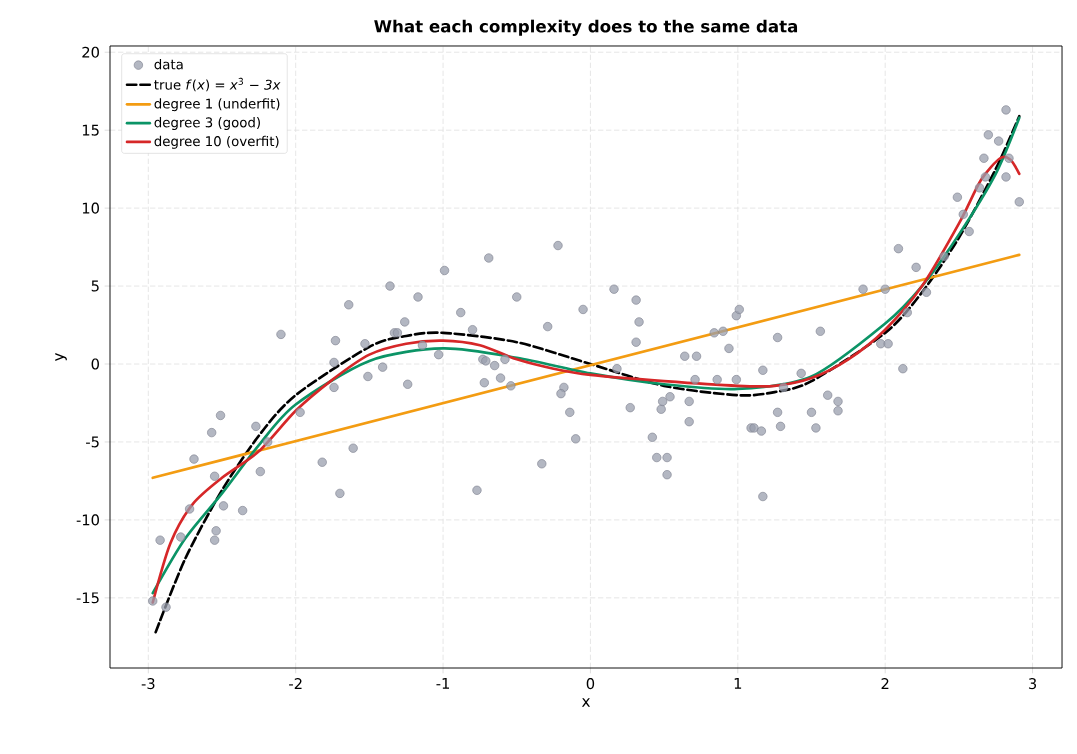 The width and height of the screenshot is (1077, 754). I want to click on legend-label: data, so click(168, 64).